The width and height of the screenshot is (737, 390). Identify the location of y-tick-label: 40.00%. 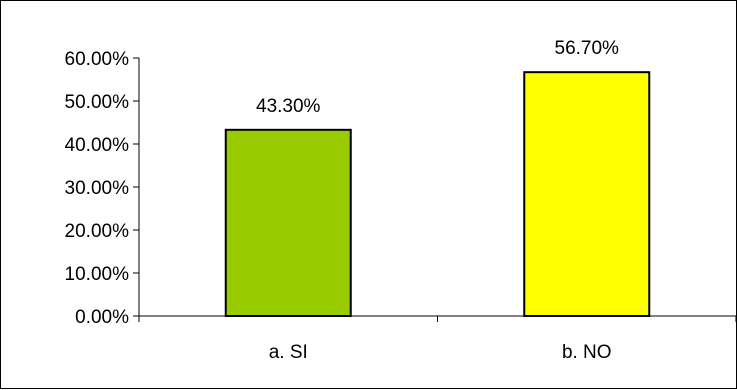
(97, 145).